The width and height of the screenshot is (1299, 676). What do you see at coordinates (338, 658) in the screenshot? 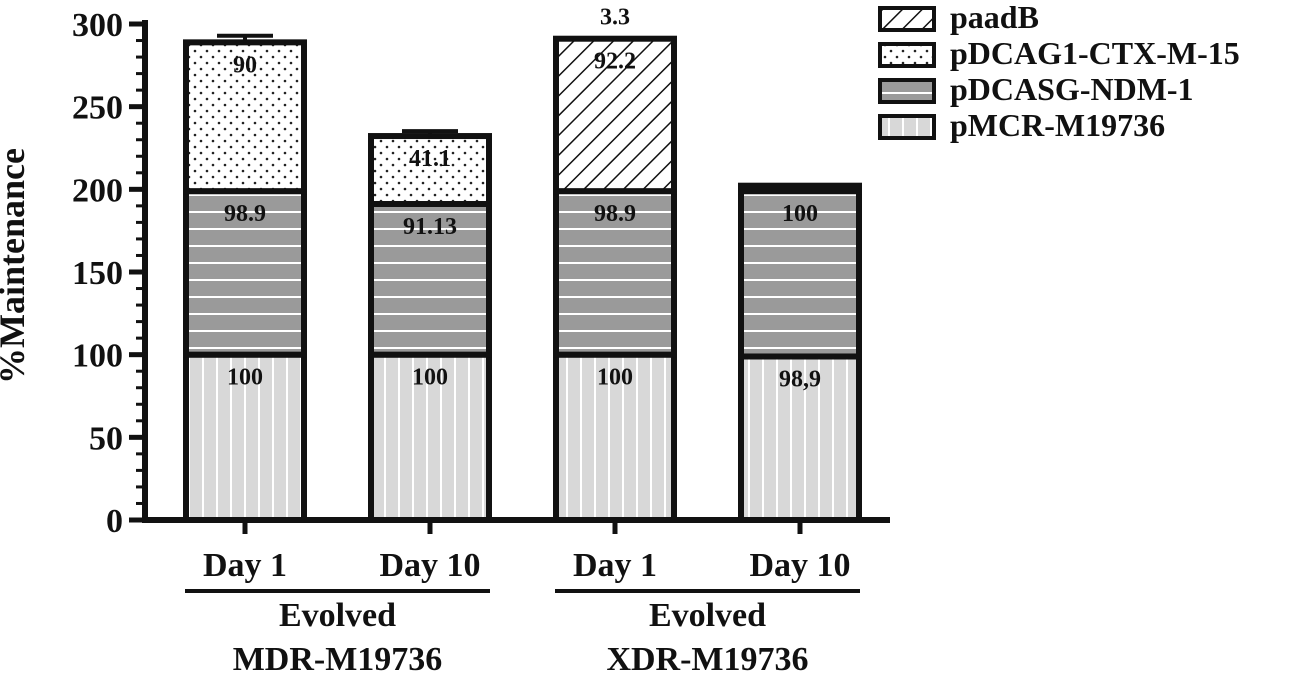
I see `group-label: MDR-M19736` at bounding box center [338, 658].